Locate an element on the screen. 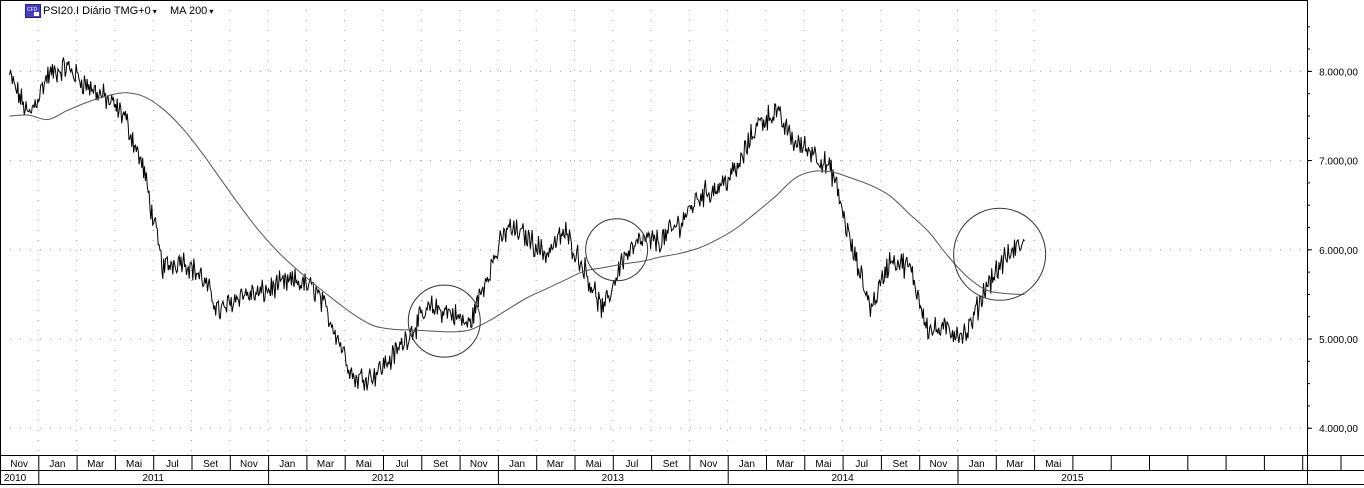 Image resolution: width=1364 pixels, height=488 pixels. symbol-label: PSI20.I Diário TMG+0 is located at coordinates (97, 11).